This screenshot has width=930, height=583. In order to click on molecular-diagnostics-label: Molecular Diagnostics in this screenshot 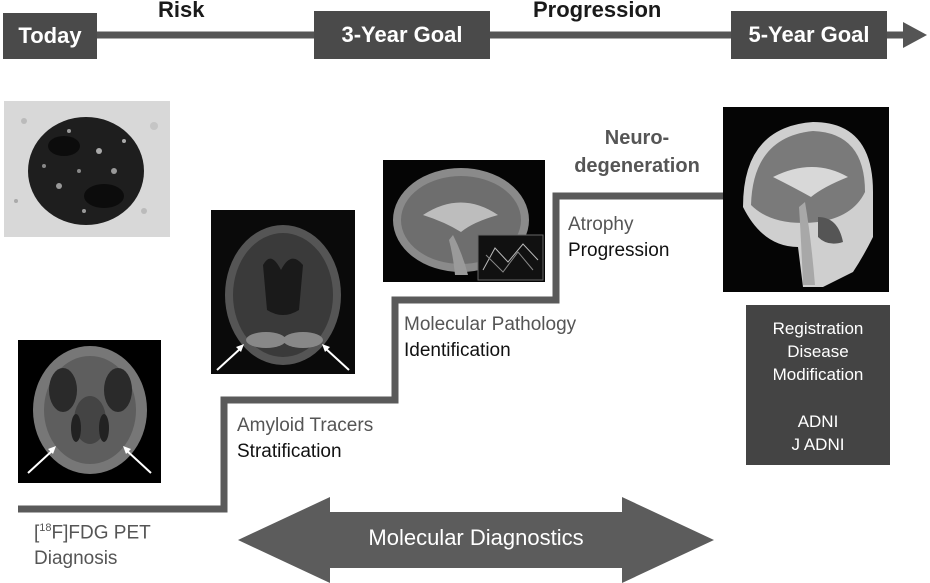, I will do `click(476, 537)`.